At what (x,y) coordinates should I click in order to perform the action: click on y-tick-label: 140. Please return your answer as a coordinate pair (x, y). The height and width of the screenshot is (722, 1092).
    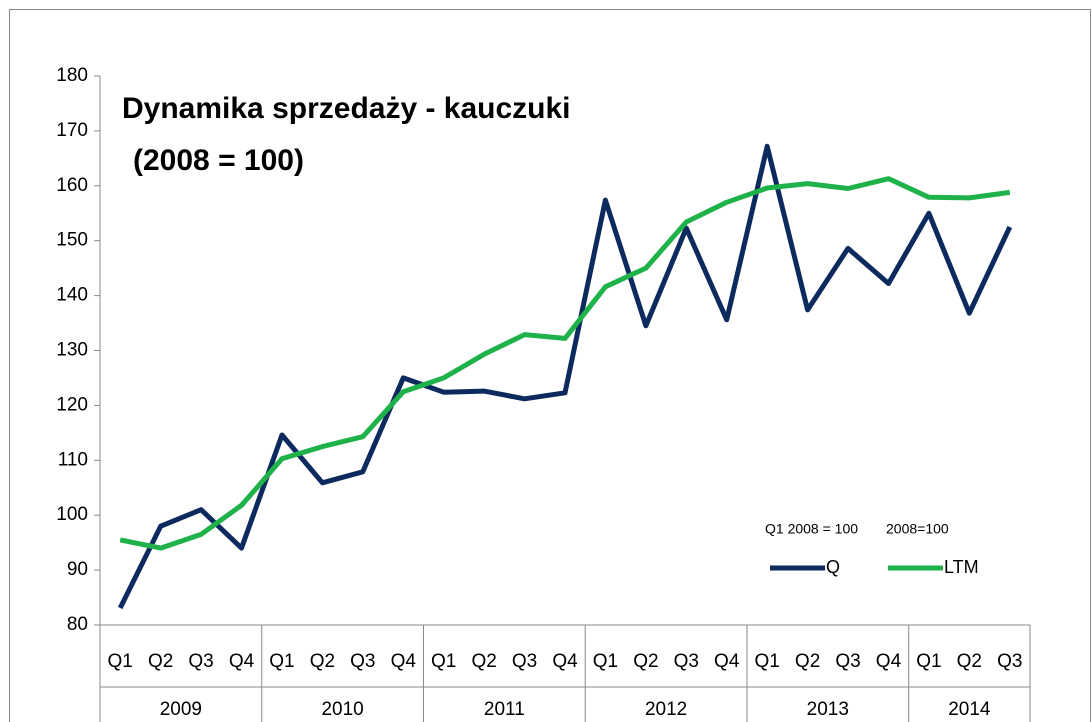
    Looking at the image, I should click on (72, 295).